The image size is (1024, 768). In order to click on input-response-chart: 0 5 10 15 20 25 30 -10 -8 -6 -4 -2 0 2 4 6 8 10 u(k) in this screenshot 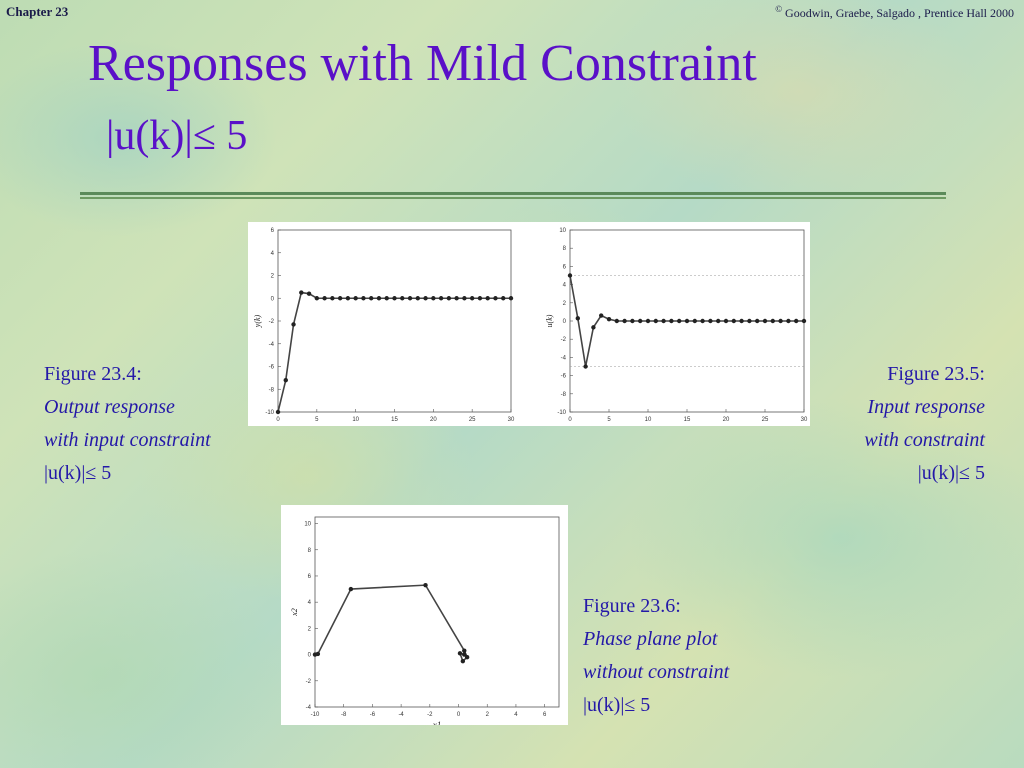, I will do `click(676, 325)`.